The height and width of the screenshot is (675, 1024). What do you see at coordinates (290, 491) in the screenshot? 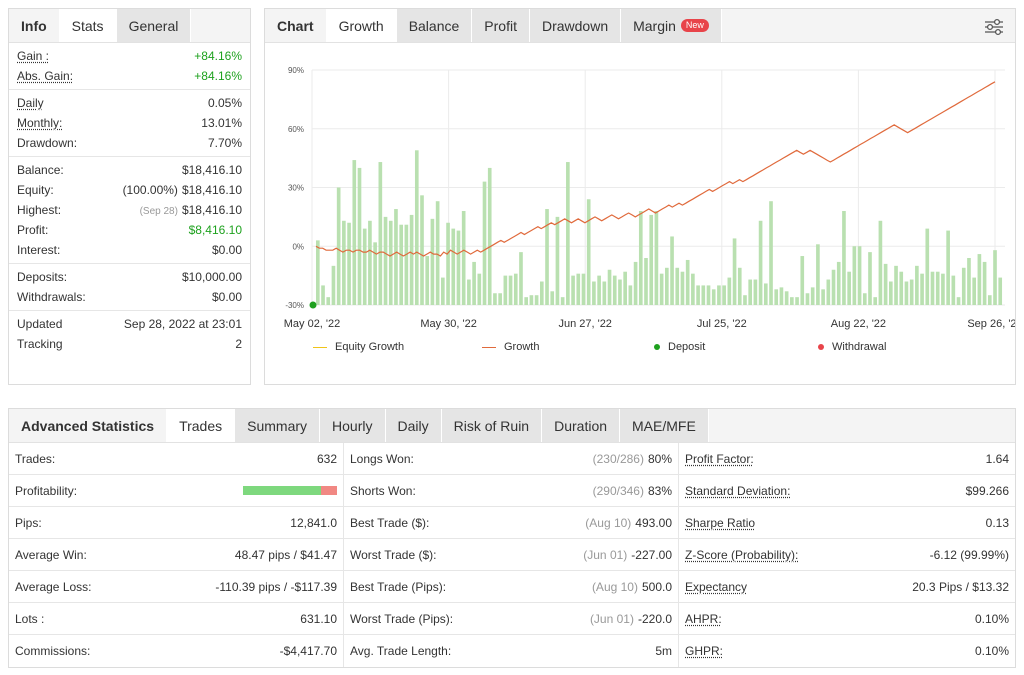
I see `stat-value` at bounding box center [290, 491].